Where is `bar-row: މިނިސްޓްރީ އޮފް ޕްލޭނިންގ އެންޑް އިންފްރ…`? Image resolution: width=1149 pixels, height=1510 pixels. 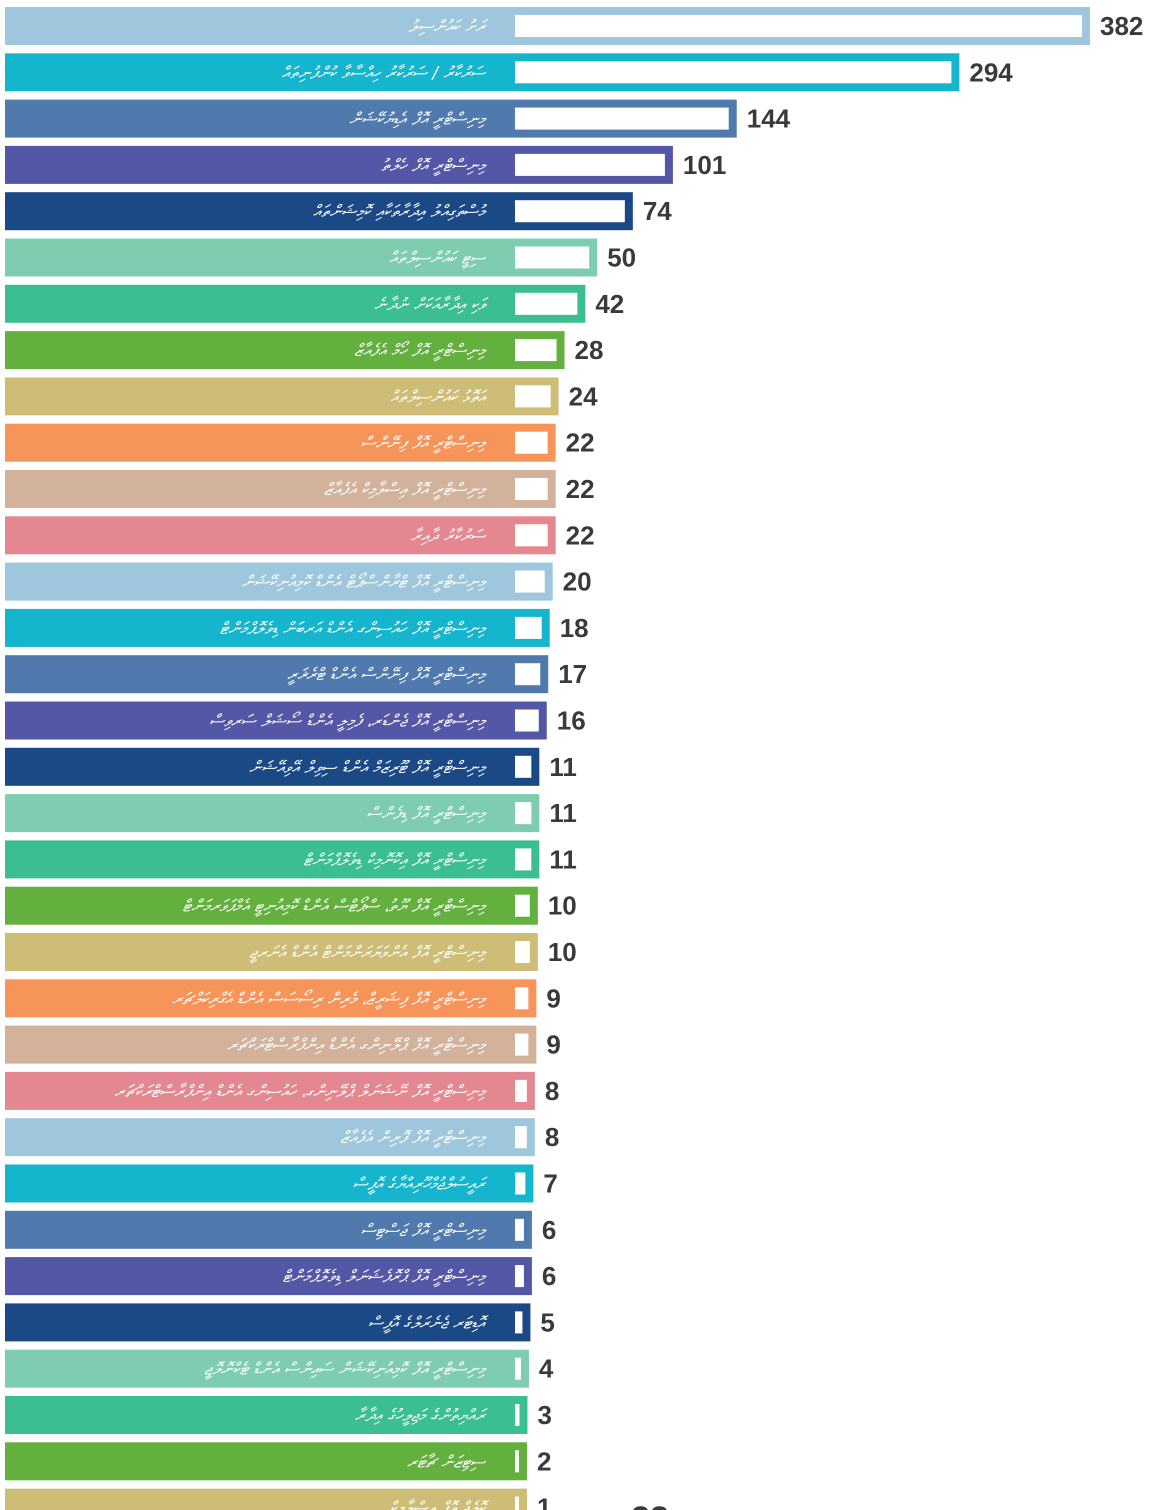
bar-row: މިނިސްޓްރީ އޮފް ޕްލޭނިންގ އެންޑް އިންފްރ… is located at coordinates (283, 1044).